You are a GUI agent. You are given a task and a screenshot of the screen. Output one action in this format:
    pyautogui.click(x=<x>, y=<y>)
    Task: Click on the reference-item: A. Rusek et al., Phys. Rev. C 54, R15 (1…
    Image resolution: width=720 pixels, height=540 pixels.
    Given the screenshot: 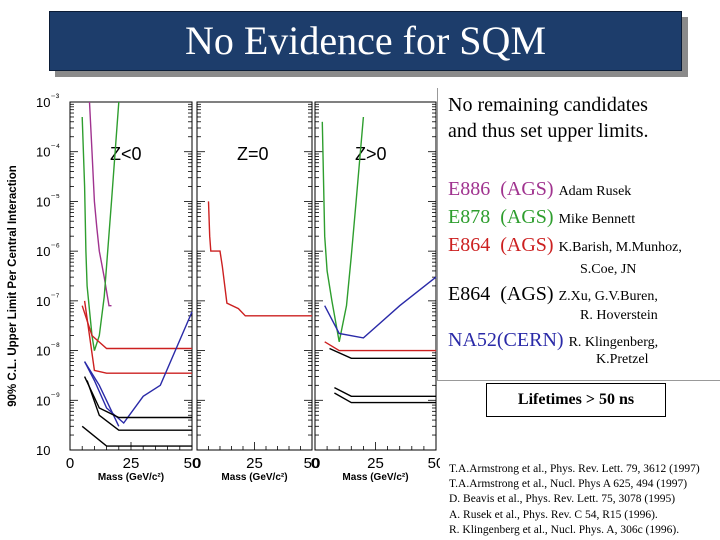 What is the action you would take?
    pyautogui.click(x=553, y=514)
    